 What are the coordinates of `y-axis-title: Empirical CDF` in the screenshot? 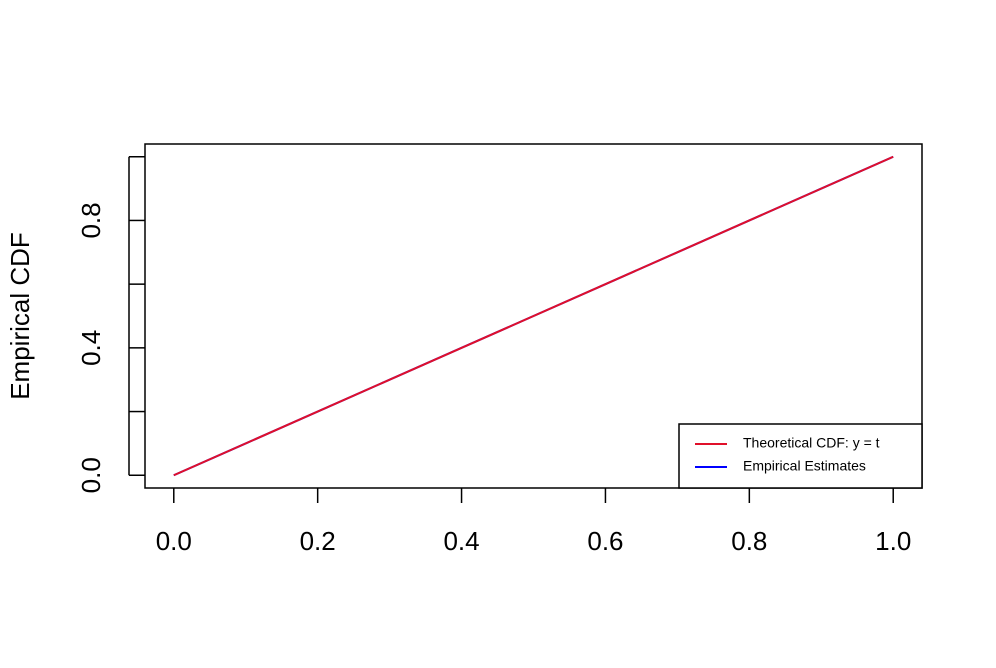 It's located at (20, 316).